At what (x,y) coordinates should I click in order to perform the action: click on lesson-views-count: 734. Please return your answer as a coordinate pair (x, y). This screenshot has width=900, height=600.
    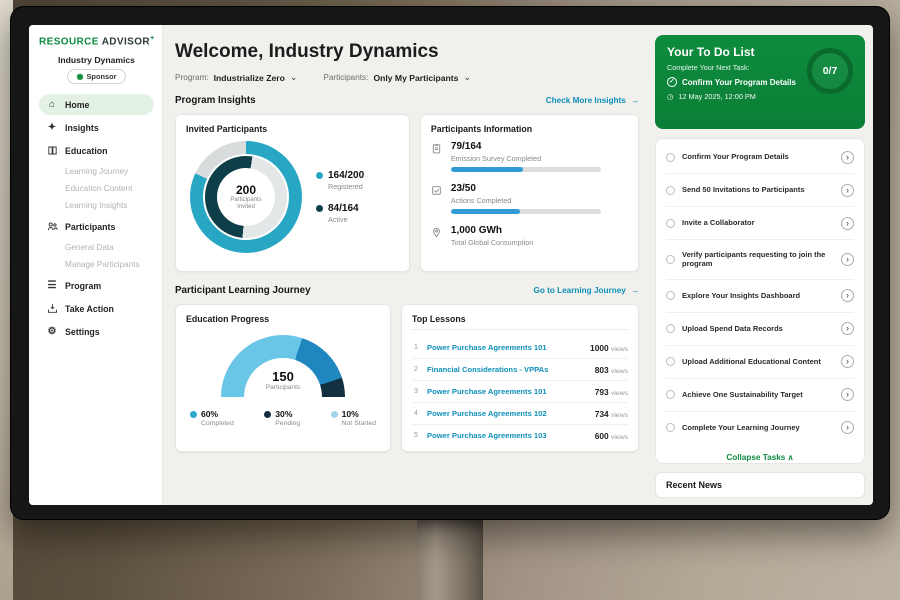
    Looking at the image, I should click on (601, 413).